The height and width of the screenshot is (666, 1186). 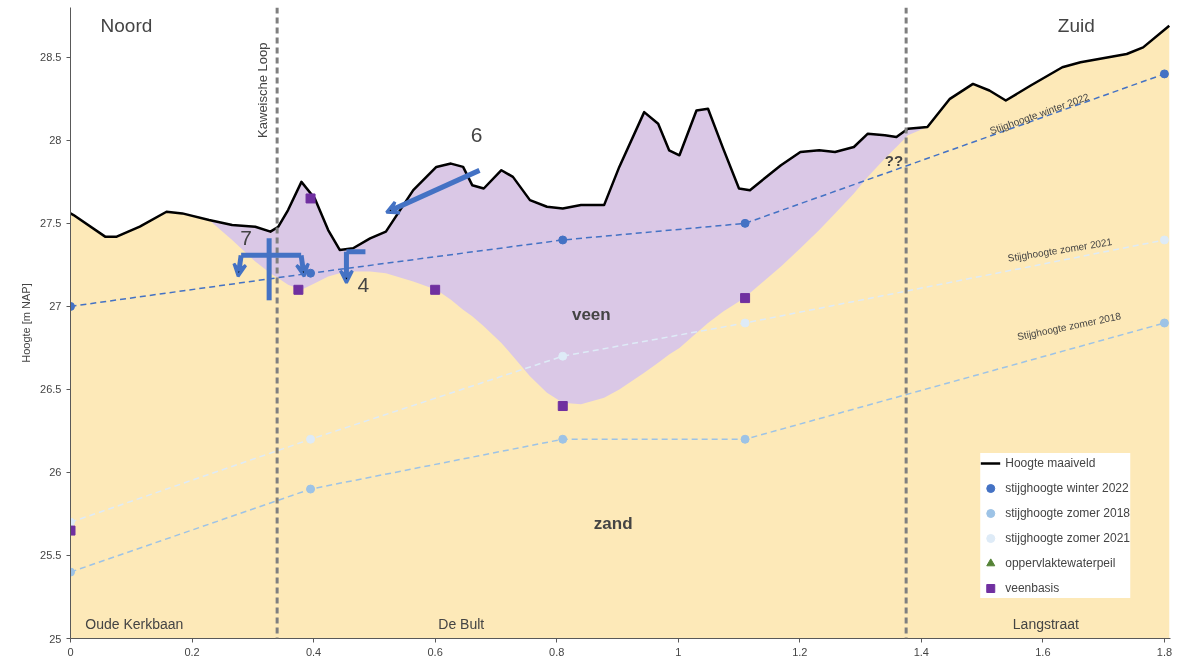 I want to click on annotation: 7, so click(x=246, y=238).